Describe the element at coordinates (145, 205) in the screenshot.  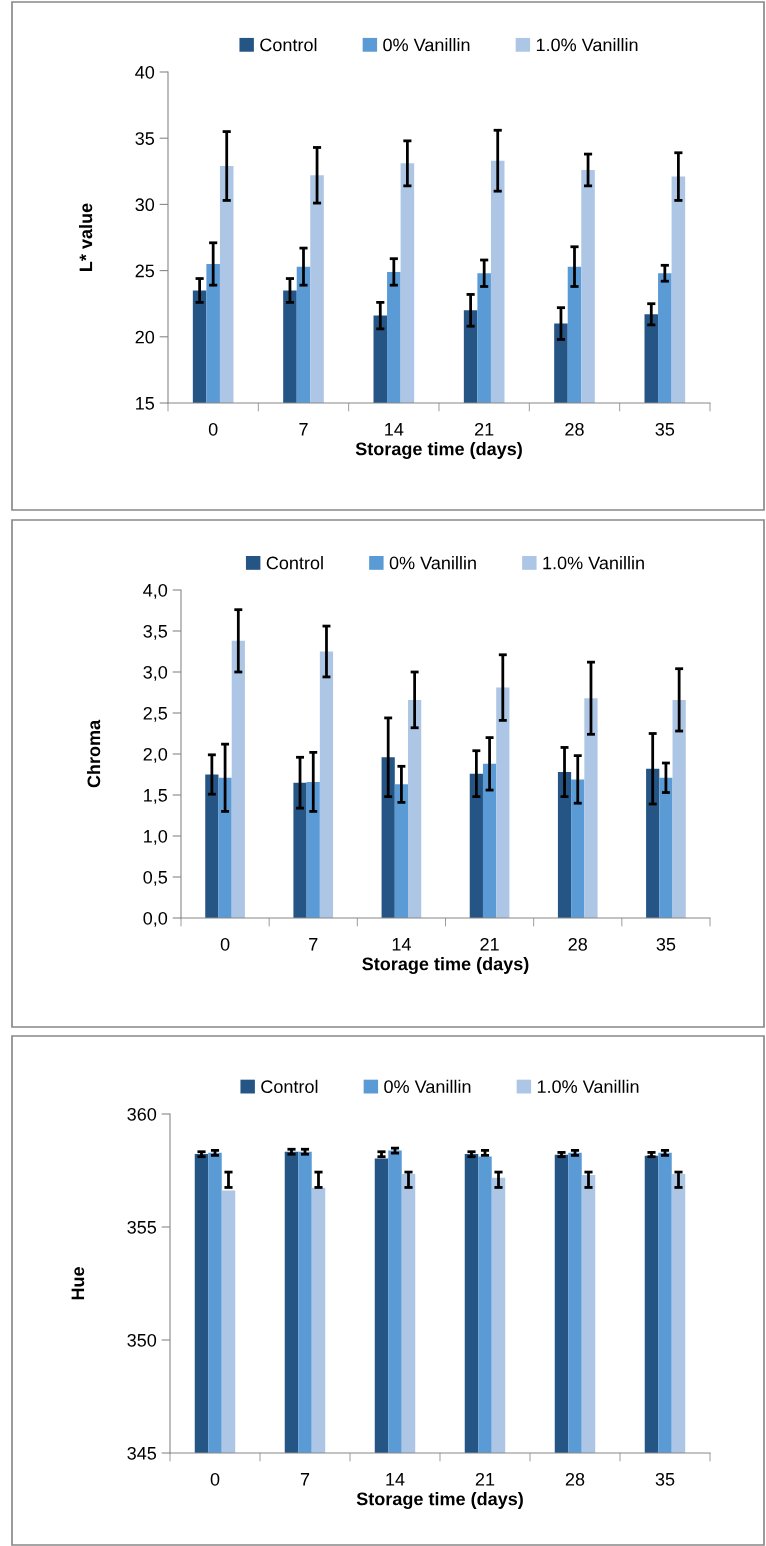
I see `y-tick-label: 30` at that location.